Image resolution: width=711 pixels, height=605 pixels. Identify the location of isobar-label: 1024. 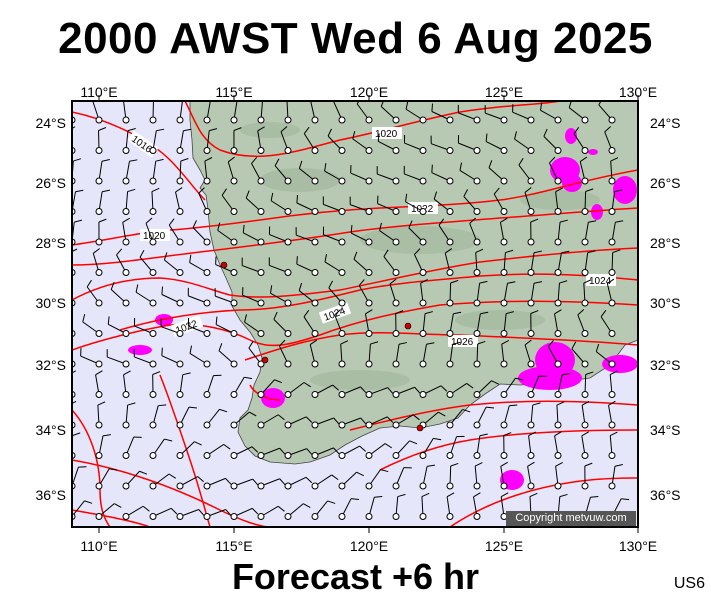
(600, 281).